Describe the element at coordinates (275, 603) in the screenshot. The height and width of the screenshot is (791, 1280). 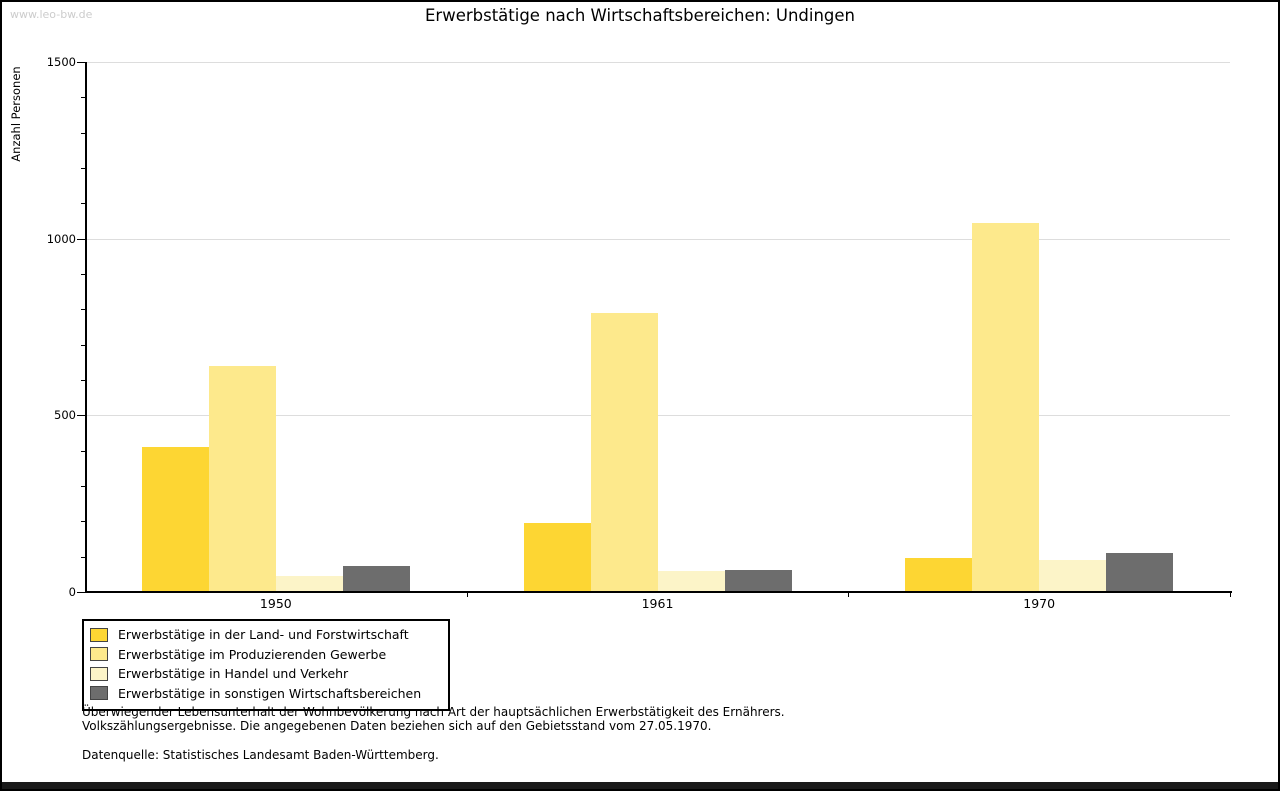
I see `x-tick-label-1950: 1950` at that location.